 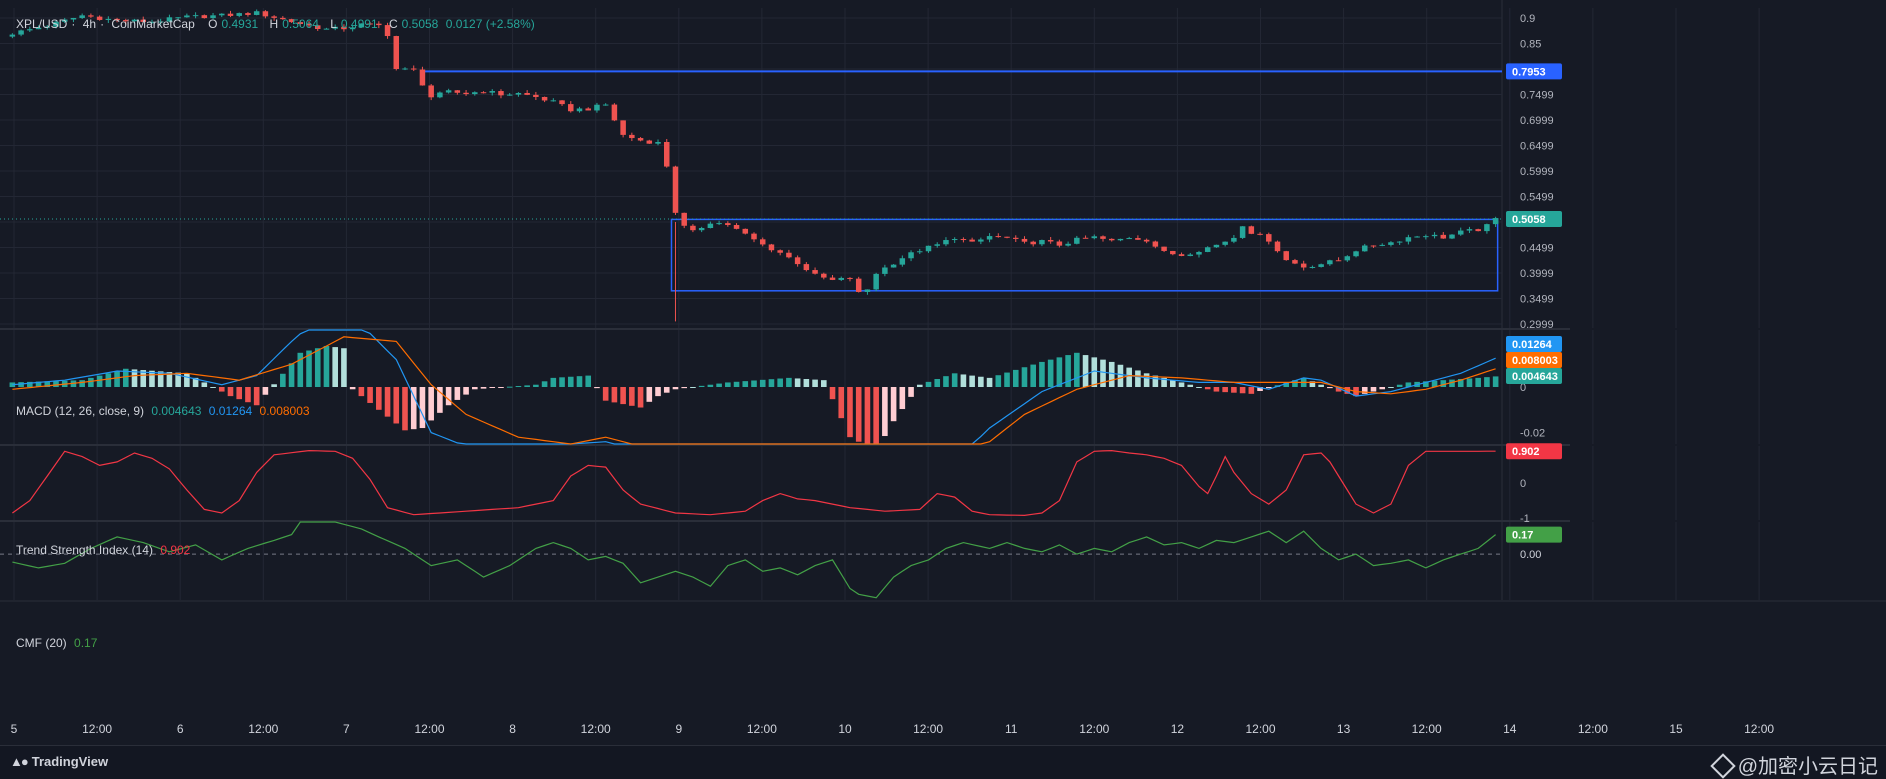 What do you see at coordinates (1537, 300) in the screenshot?
I see `price-axis-tick: 0.3499` at bounding box center [1537, 300].